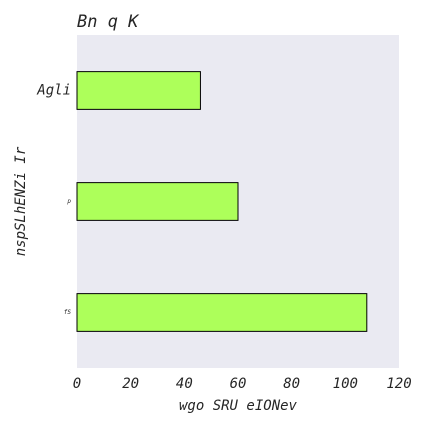 The width and height of the screenshot is (426, 426). I want to click on x-tick-label-4: 80, so click(291, 384).